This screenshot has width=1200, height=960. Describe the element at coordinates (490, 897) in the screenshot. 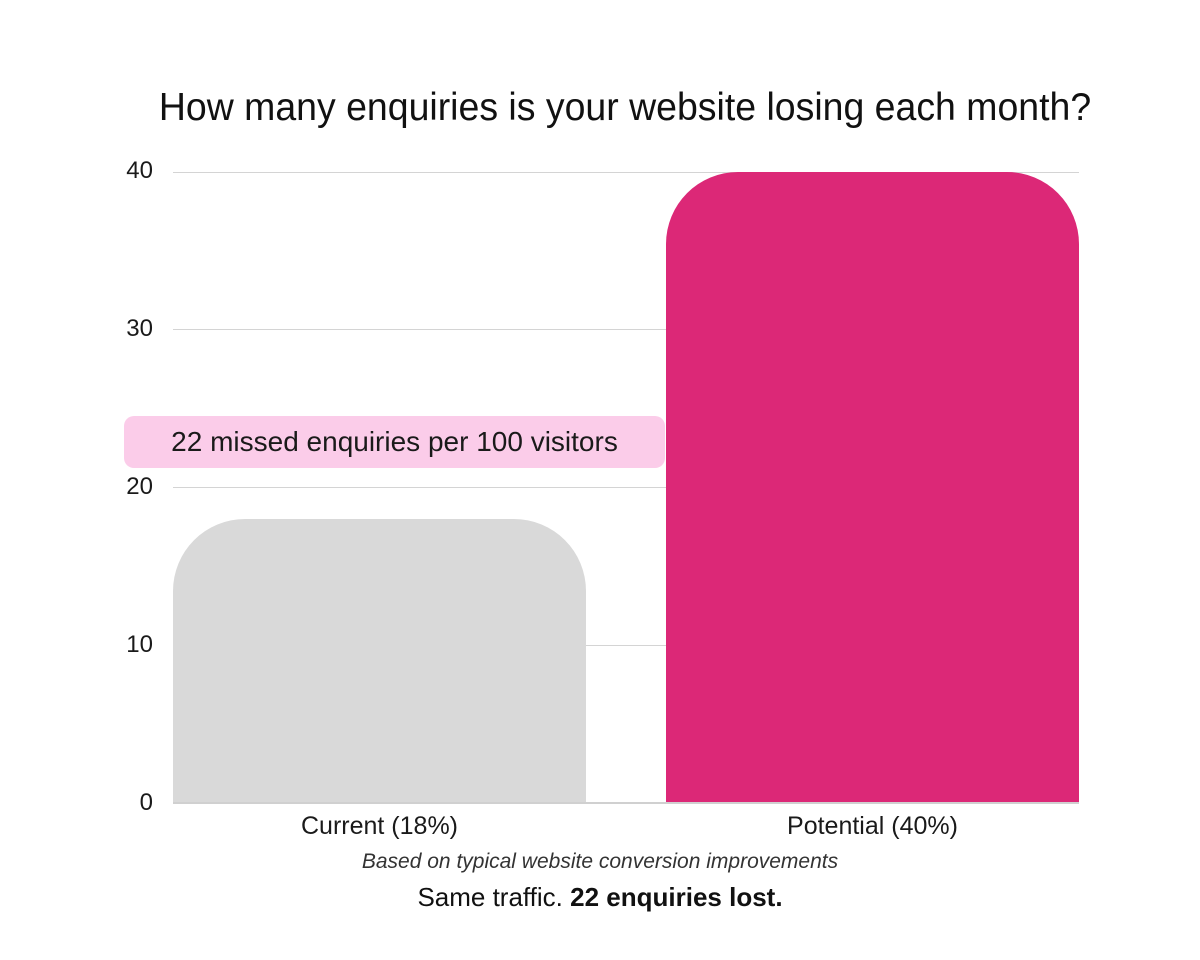

I see `footer-plain: Same traffic.` at that location.